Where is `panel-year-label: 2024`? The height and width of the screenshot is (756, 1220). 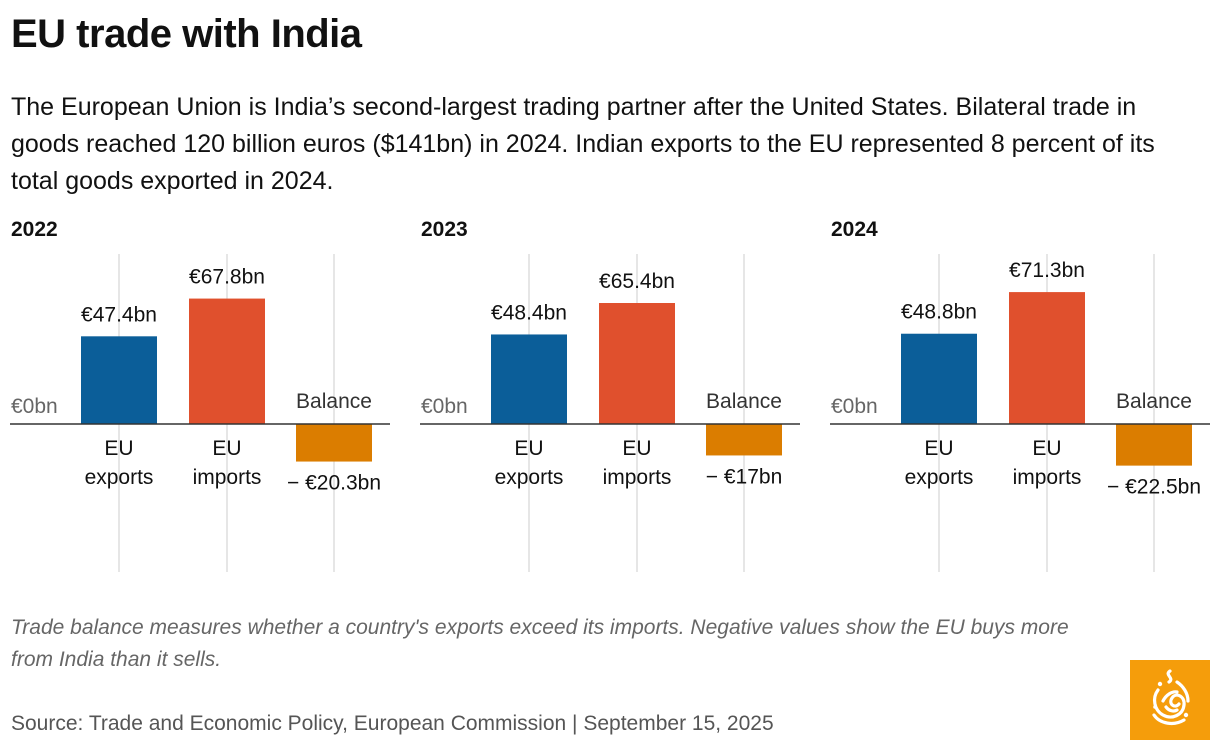 panel-year-label: 2024 is located at coordinates (854, 229).